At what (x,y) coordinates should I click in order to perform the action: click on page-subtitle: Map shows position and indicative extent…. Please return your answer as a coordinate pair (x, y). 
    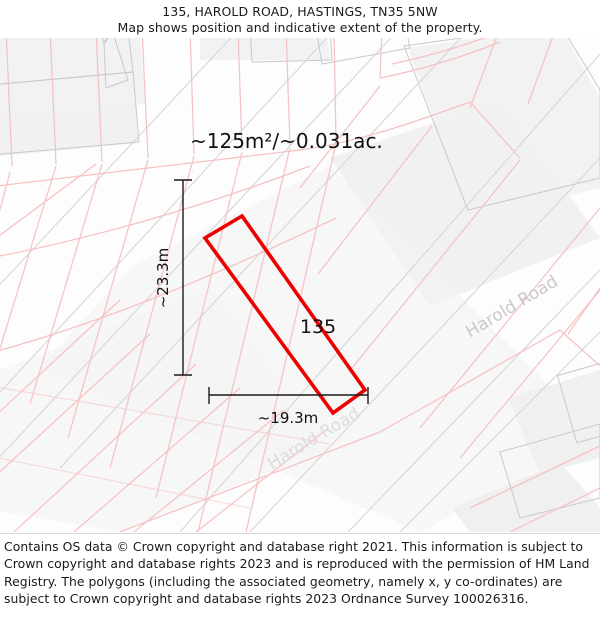
    Looking at the image, I should click on (300, 27).